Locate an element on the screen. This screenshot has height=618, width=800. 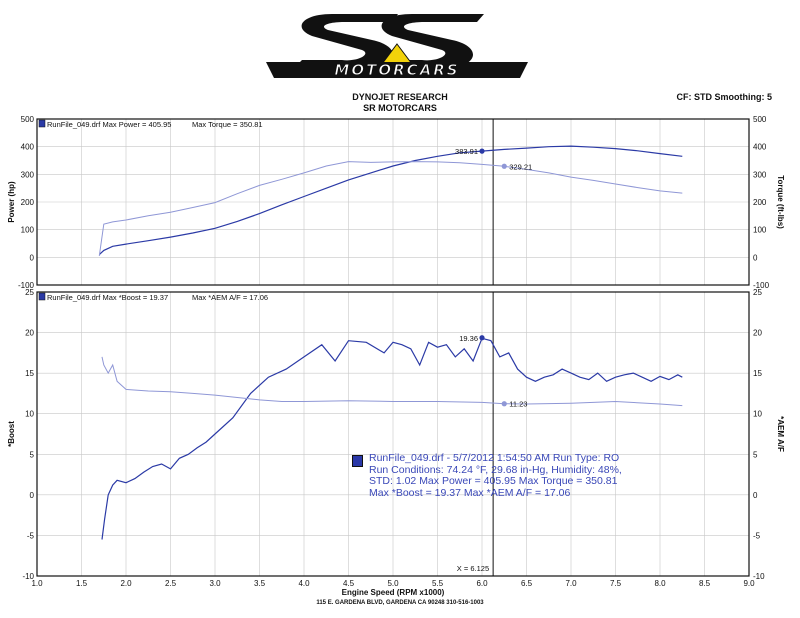
legend-text-1: RunFile_049.drf Max *Boost = 19.37 is located at coordinates (107, 297).